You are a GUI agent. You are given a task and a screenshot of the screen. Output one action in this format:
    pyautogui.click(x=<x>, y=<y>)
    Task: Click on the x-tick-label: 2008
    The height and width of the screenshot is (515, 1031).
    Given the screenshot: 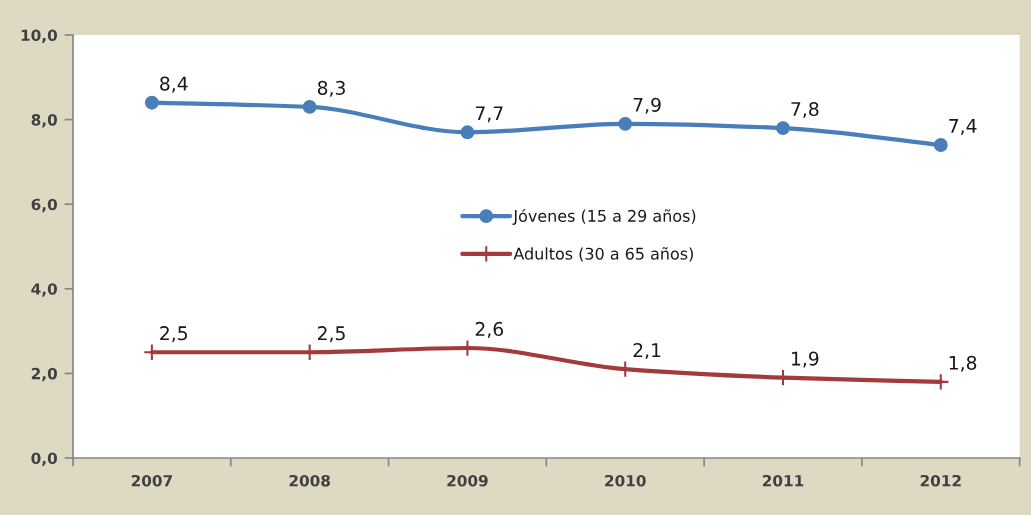 What is the action you would take?
    pyautogui.click(x=309, y=480)
    